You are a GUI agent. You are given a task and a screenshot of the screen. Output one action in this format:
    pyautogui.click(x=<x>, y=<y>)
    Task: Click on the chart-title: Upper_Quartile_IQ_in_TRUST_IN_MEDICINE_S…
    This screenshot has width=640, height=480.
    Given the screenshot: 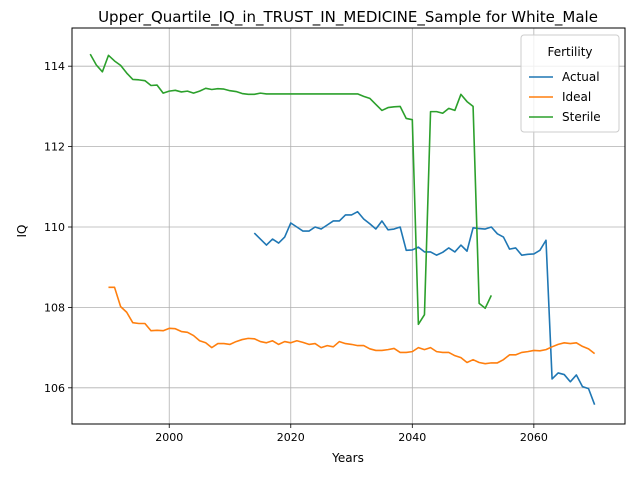 What is the action you would take?
    pyautogui.click(x=348, y=17)
    